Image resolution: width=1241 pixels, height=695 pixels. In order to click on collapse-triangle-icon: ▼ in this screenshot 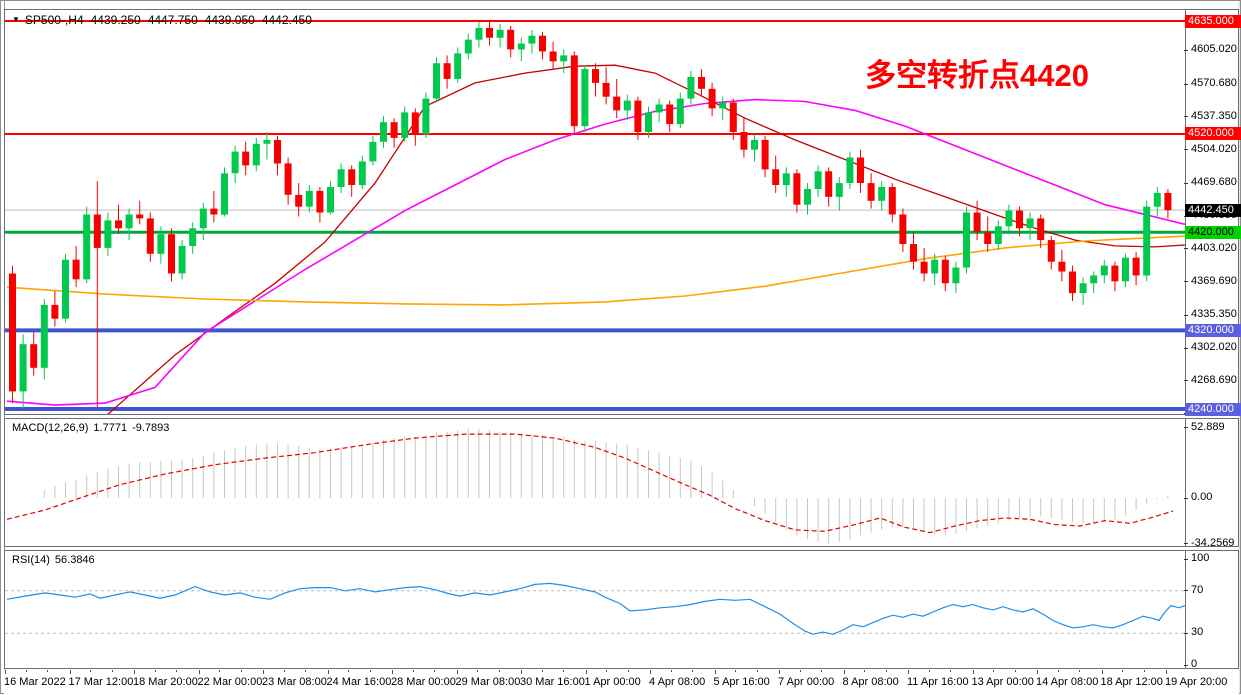, I will do `click(16, 19)`.